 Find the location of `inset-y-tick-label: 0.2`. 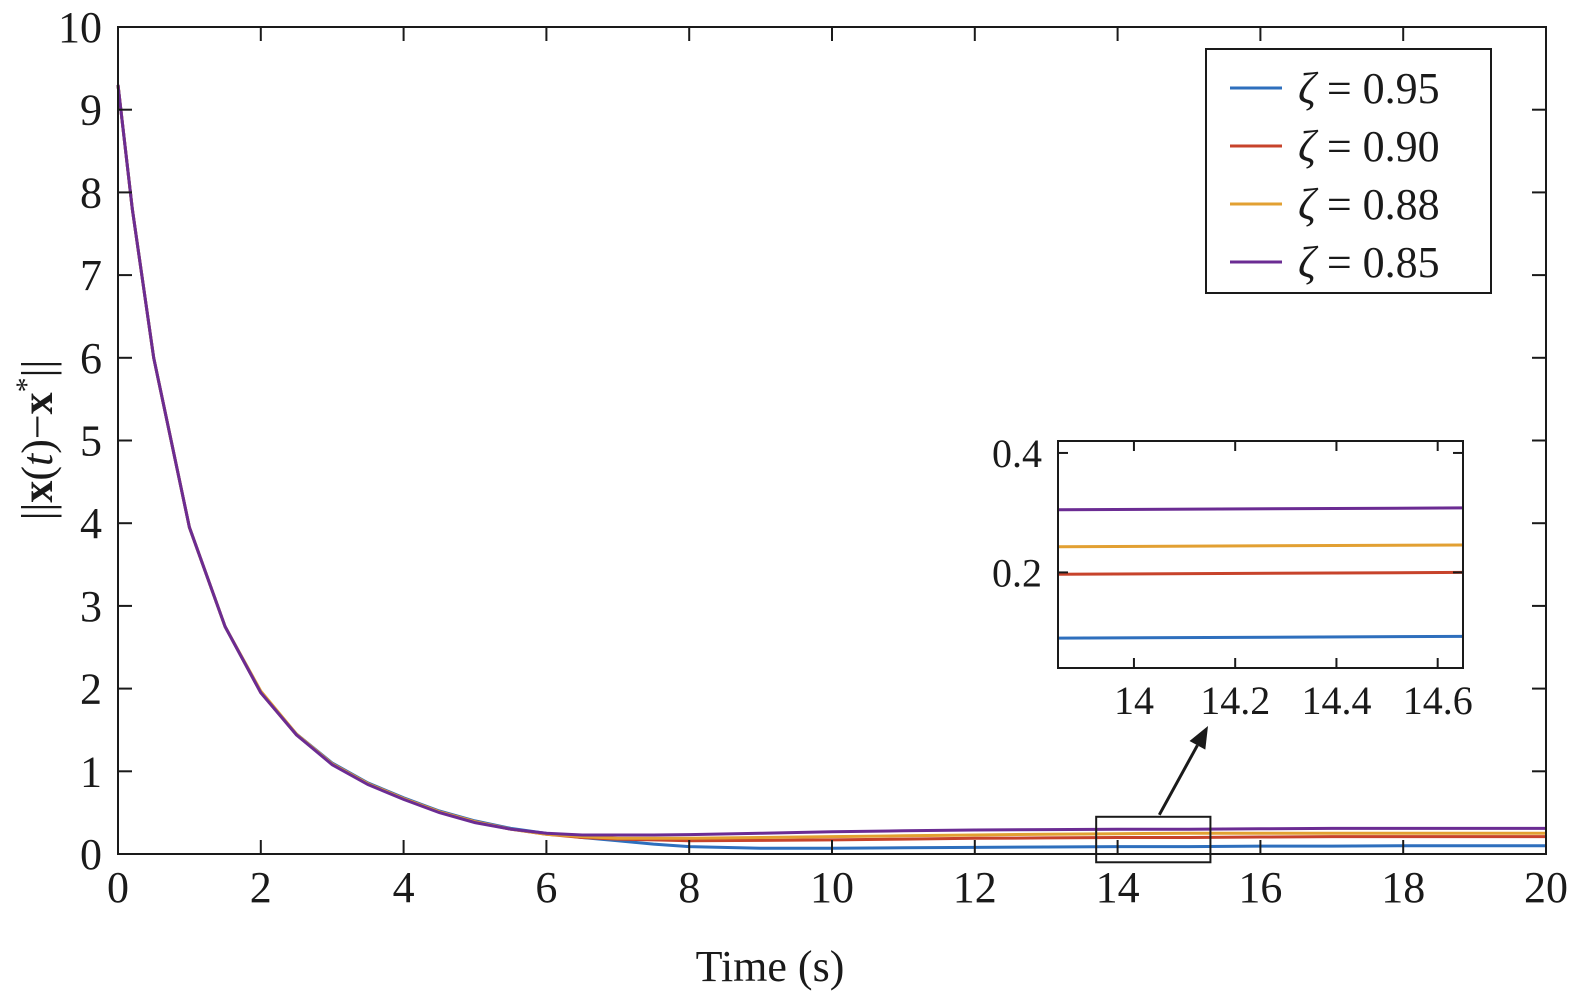

inset-y-tick-label: 0.2 is located at coordinates (1017, 572).